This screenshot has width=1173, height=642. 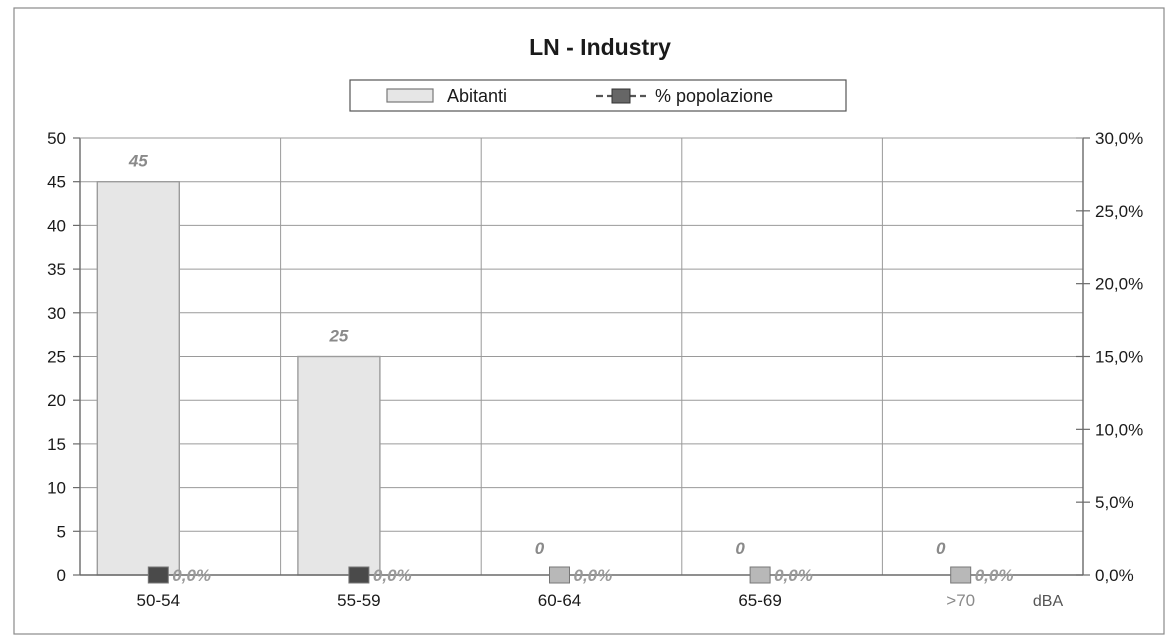 What do you see at coordinates (1119, 429) in the screenshot?
I see `y2-tick-label: 10,0%` at bounding box center [1119, 429].